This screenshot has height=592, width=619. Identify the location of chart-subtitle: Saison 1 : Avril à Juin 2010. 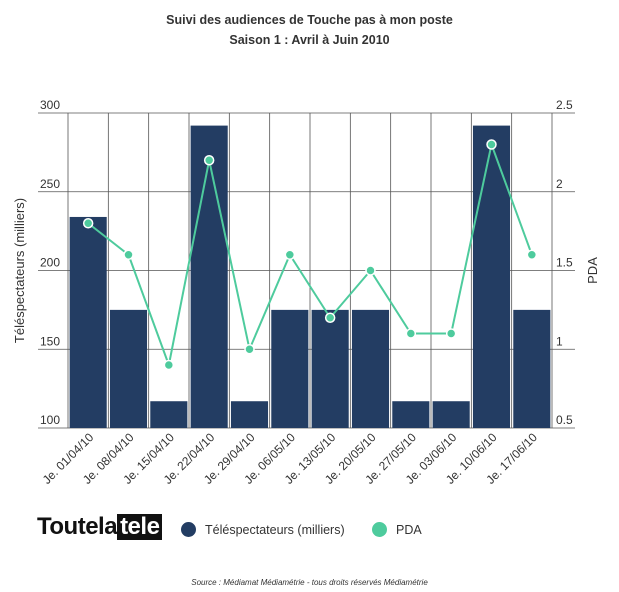
(309, 40).